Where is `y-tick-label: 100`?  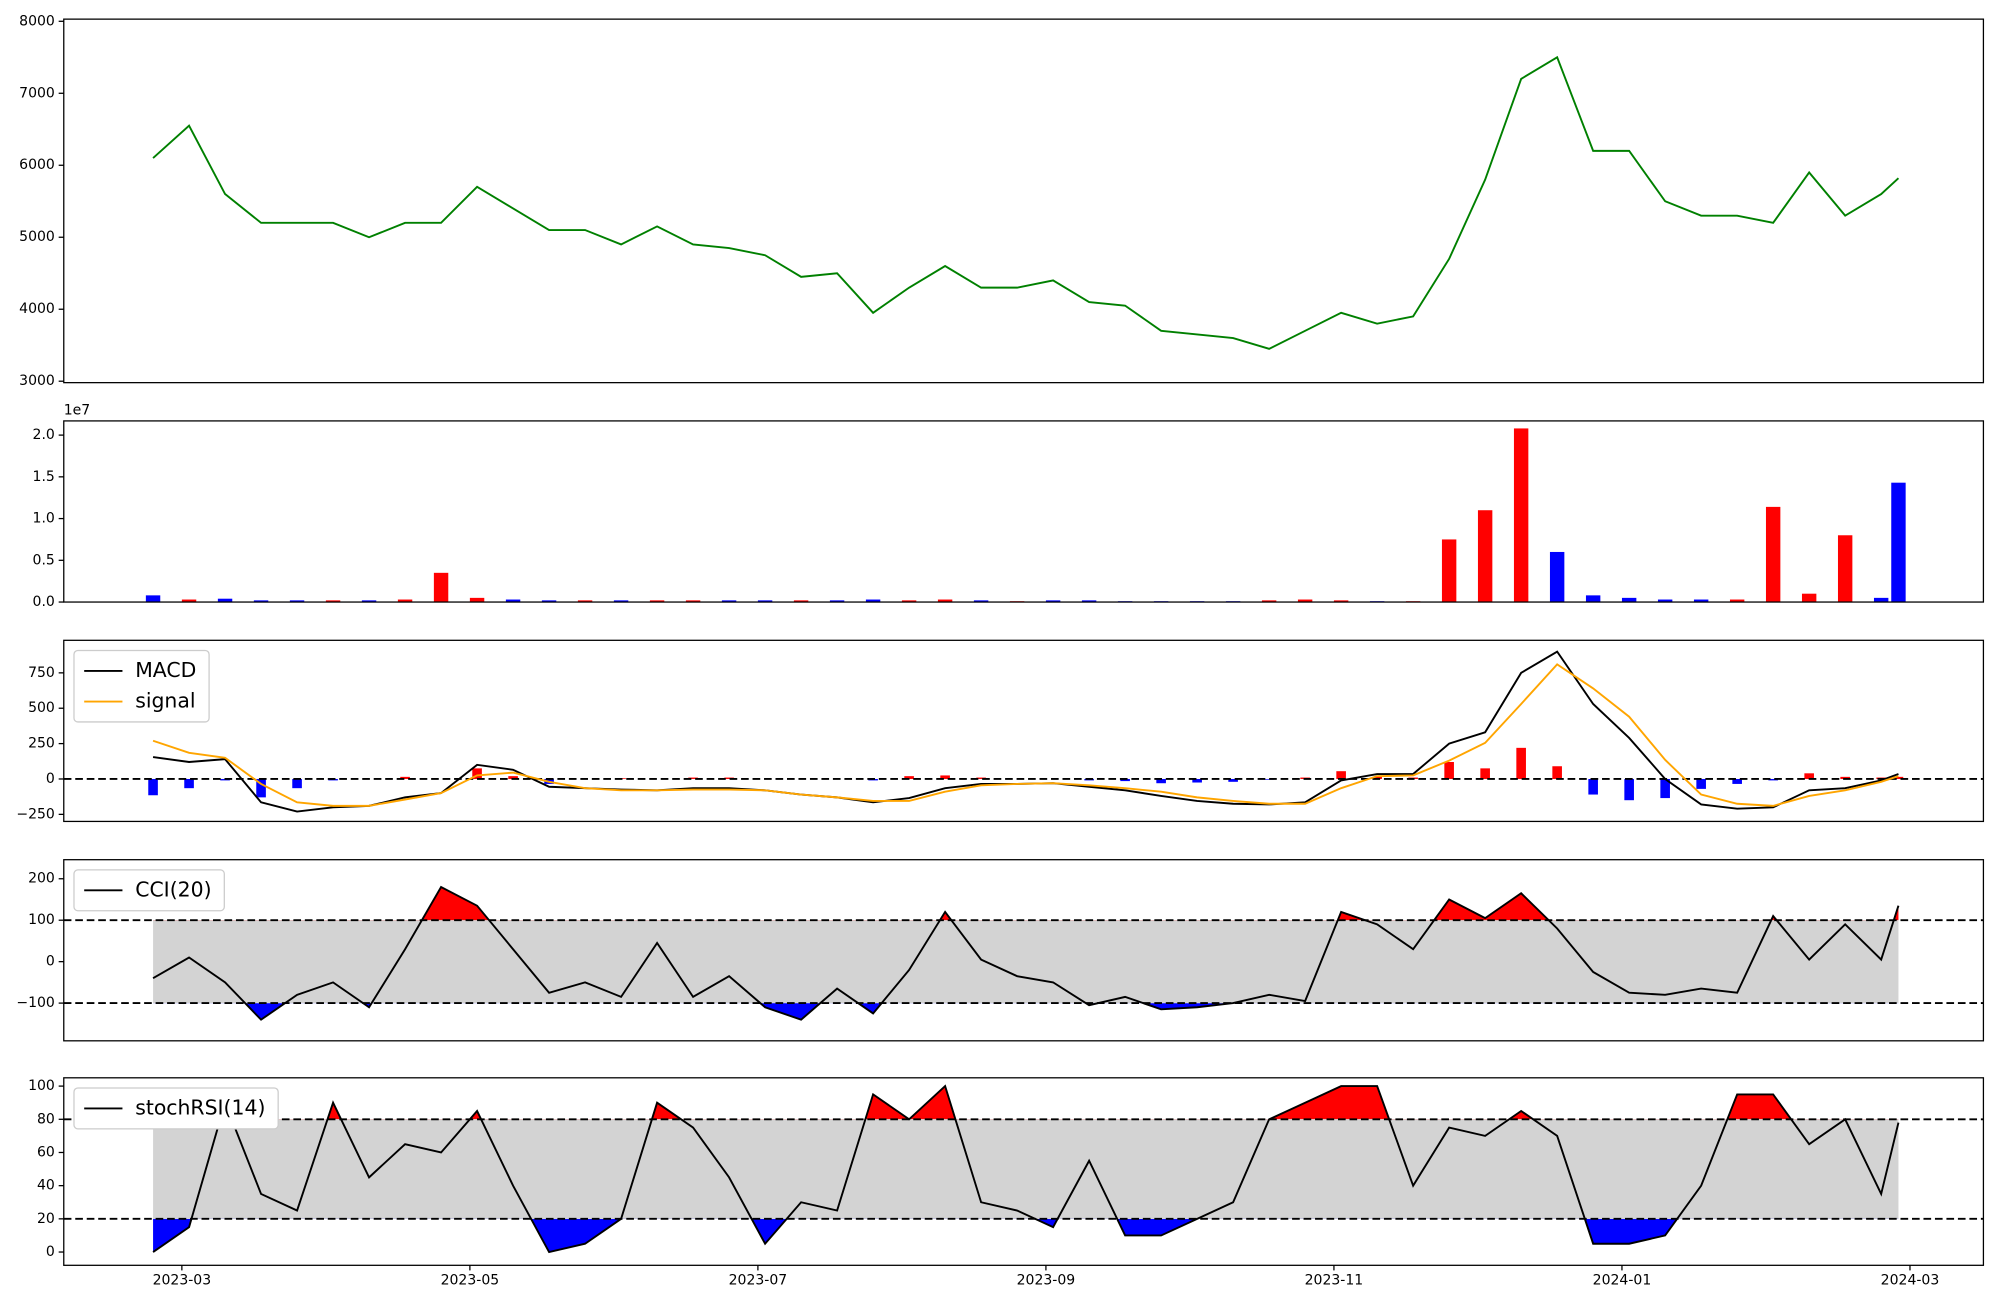 y-tick-label: 100 is located at coordinates (41, 920).